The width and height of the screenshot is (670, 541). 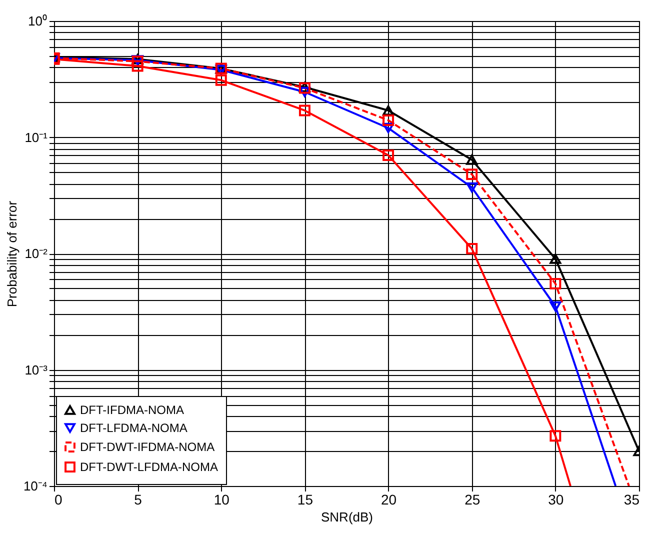 I want to click on x-axis-title: SNR(dB), so click(x=347, y=517).